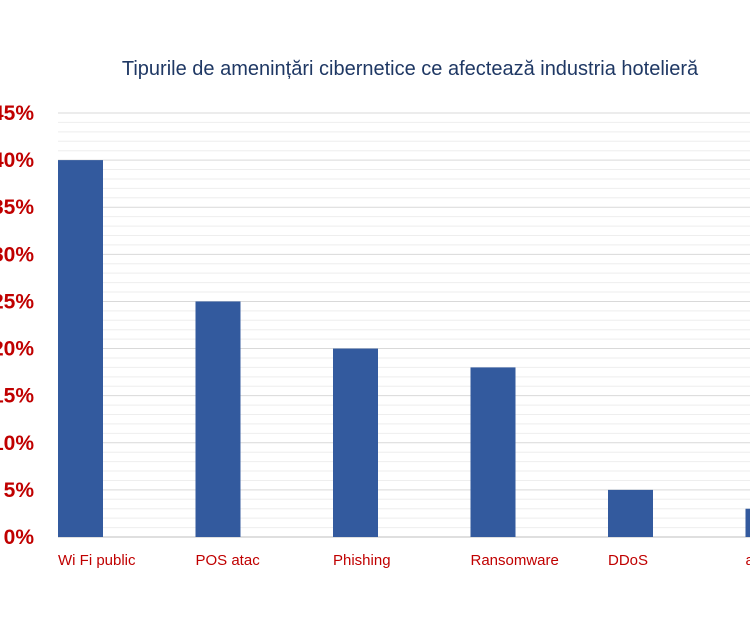 The width and height of the screenshot is (750, 620). What do you see at coordinates (17, 254) in the screenshot?
I see `y-tick-label: 30%` at bounding box center [17, 254].